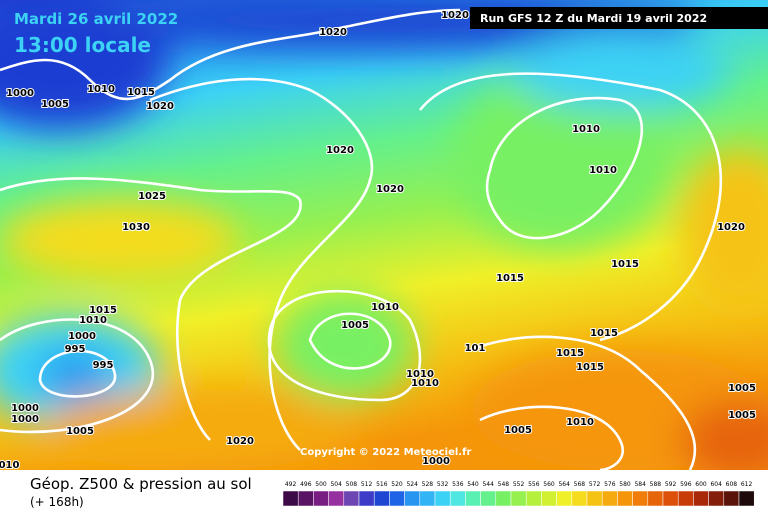  I want to click on date: Mardi 26 avril 2022, so click(96, 19).